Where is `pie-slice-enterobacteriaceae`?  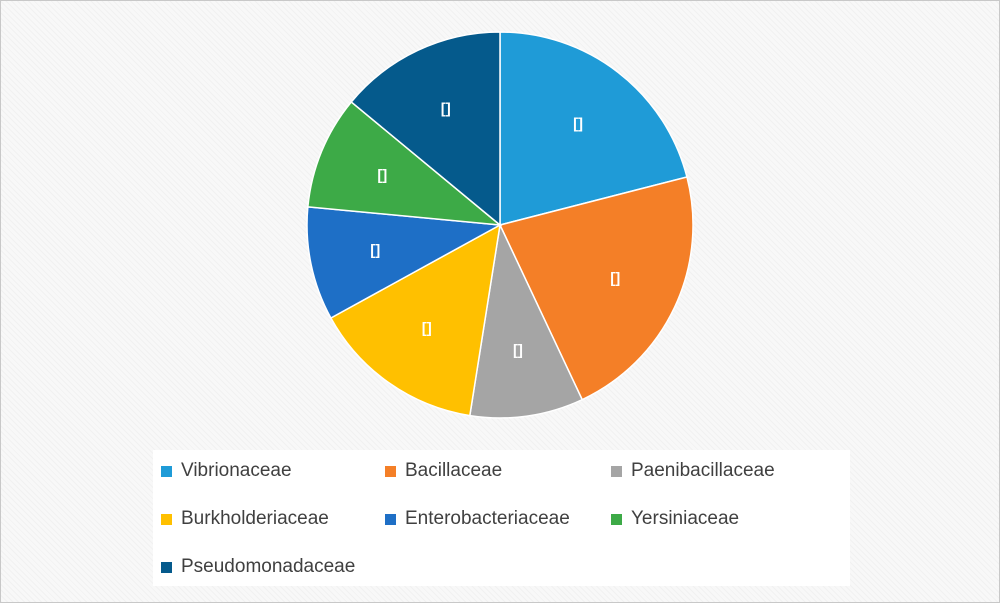 pie-slice-enterobacteriaceae is located at coordinates (404, 262).